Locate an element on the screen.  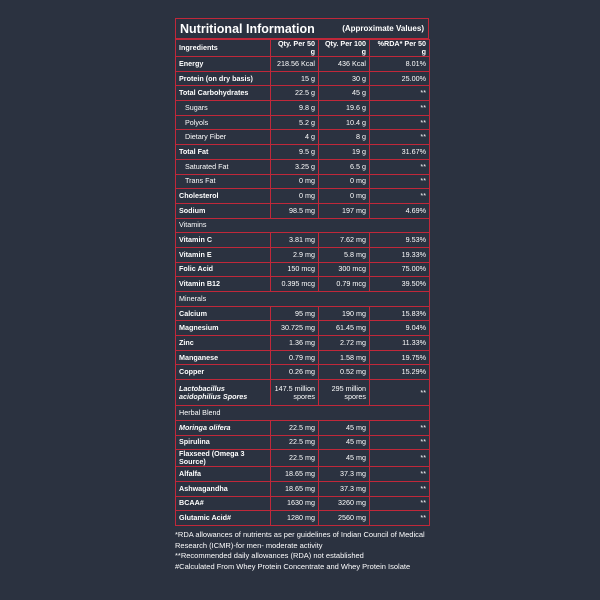
ingredient-cell: Vitamin E is located at coordinates (223, 254).